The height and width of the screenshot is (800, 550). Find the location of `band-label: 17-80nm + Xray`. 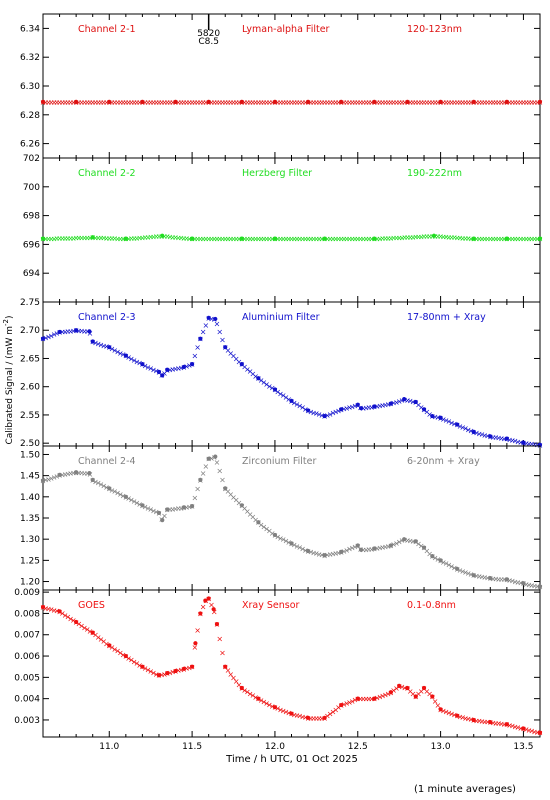

band-label: 17-80nm + Xray is located at coordinates (446, 317).